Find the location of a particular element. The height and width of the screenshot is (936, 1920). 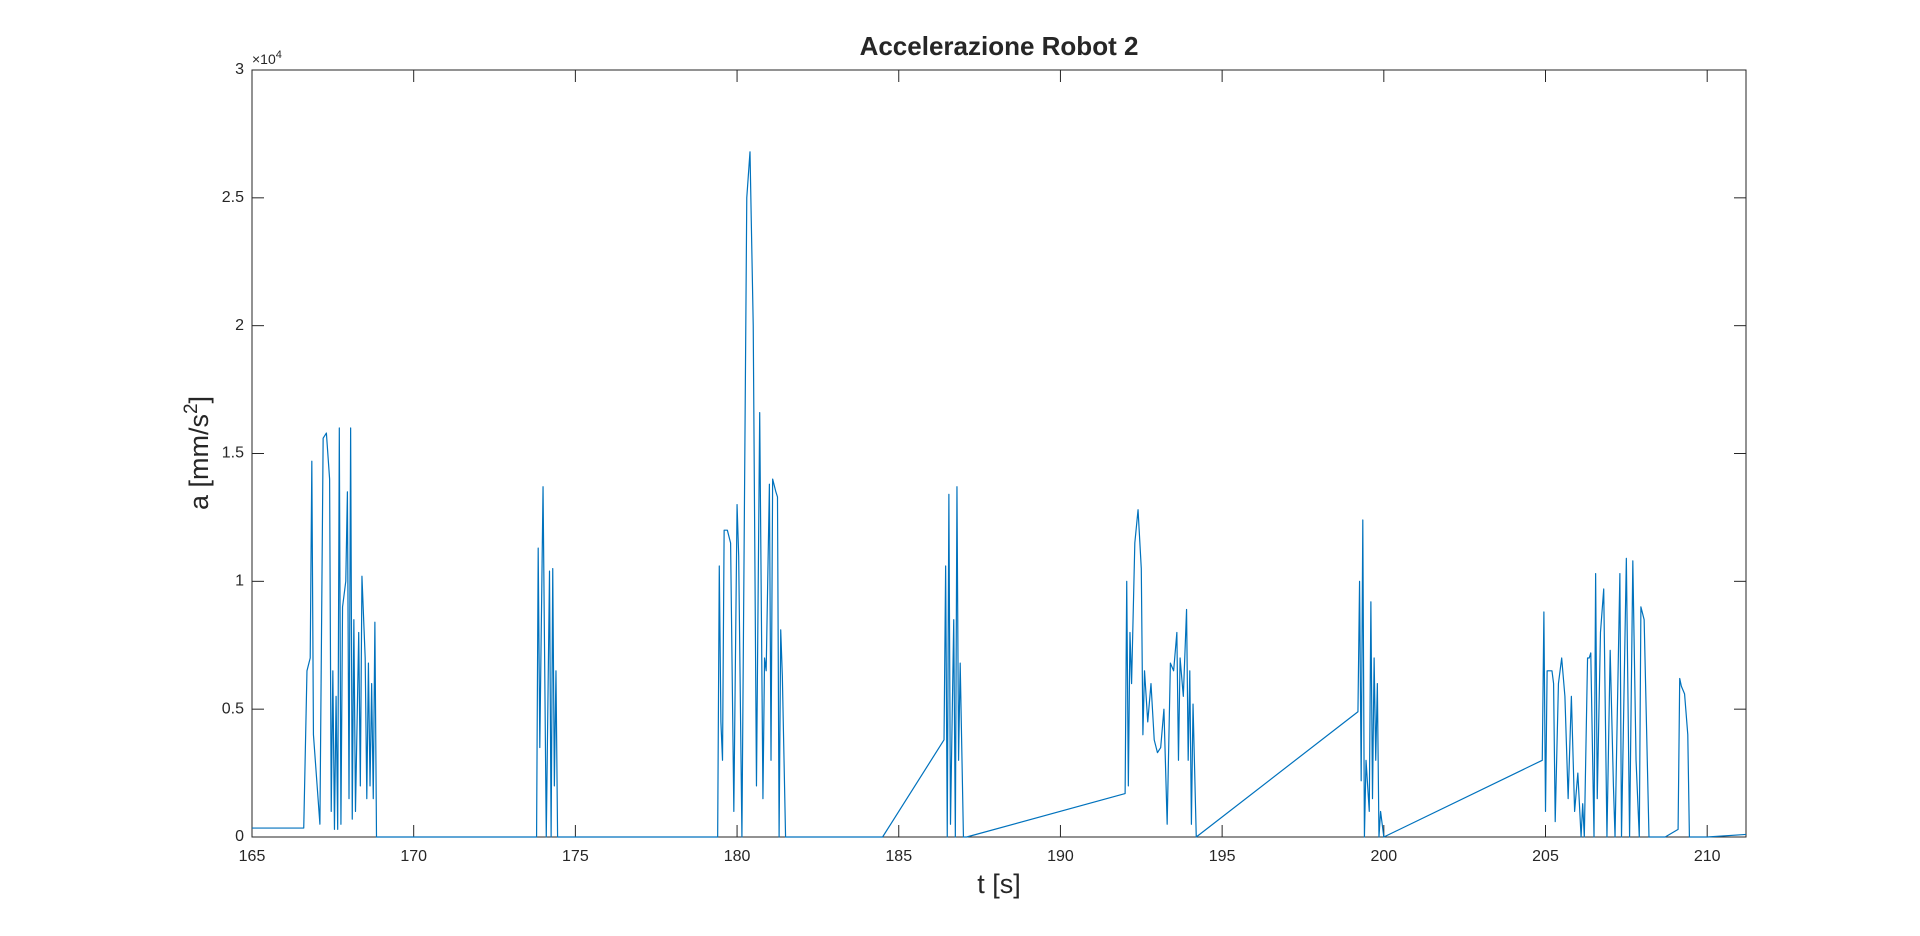

y-axis-label-text: ] is located at coordinates (199, 400).